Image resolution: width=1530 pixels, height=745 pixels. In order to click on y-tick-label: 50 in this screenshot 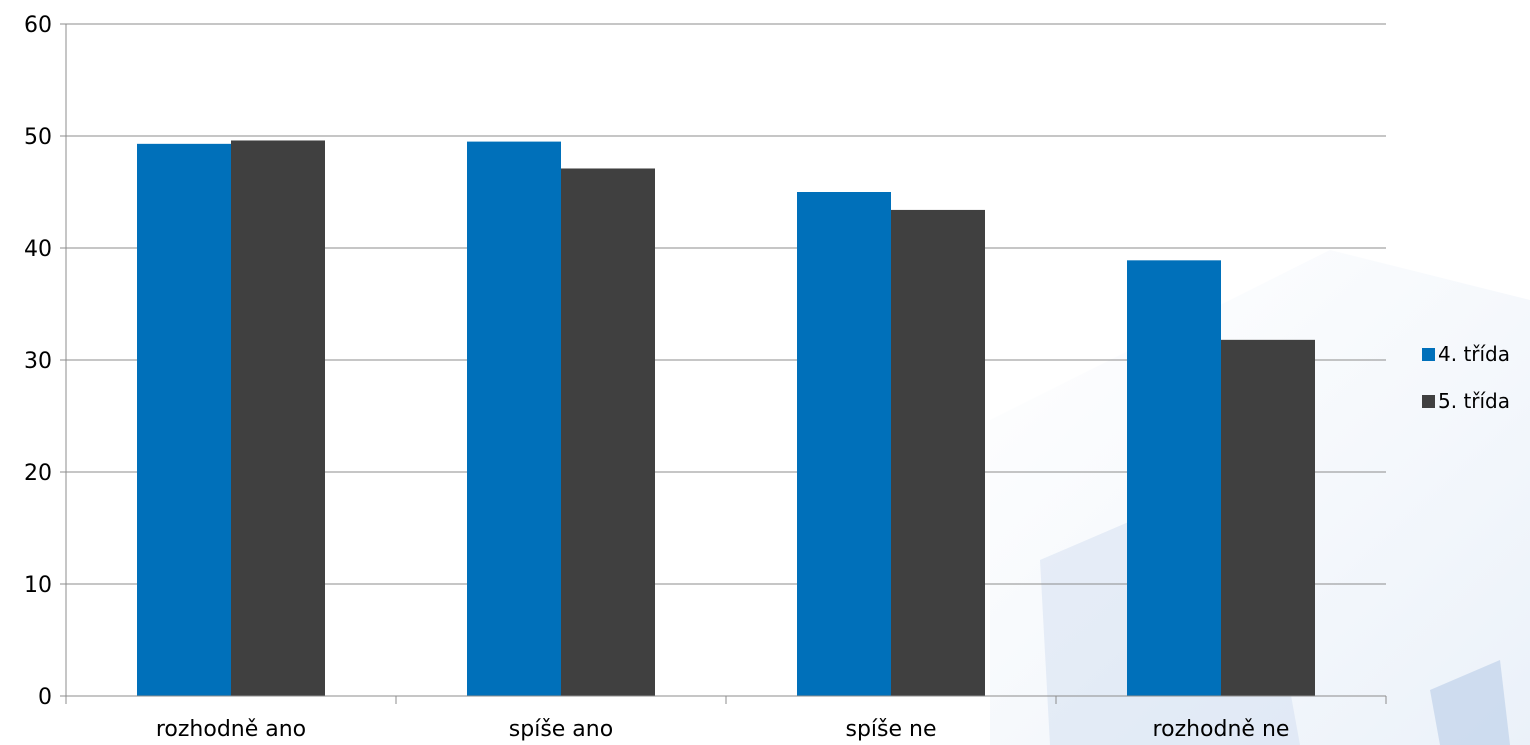, I will do `click(38, 137)`.